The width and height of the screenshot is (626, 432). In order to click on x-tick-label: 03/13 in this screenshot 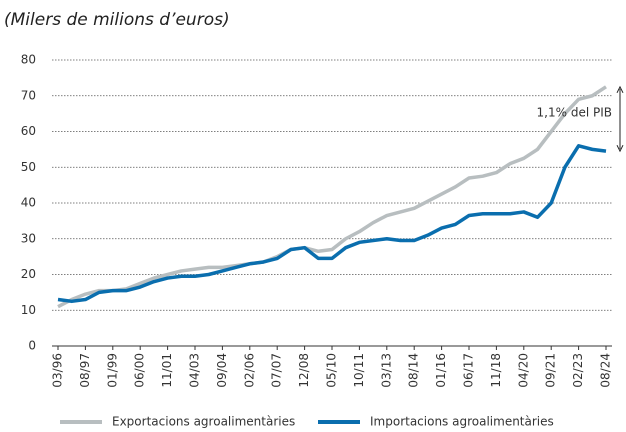, I will do `click(386, 370)`.